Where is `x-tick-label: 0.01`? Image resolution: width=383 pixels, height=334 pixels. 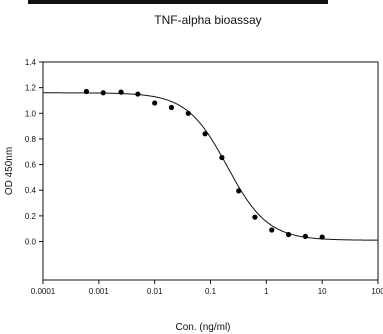
x-tick-label: 0.01 is located at coordinates (155, 291).